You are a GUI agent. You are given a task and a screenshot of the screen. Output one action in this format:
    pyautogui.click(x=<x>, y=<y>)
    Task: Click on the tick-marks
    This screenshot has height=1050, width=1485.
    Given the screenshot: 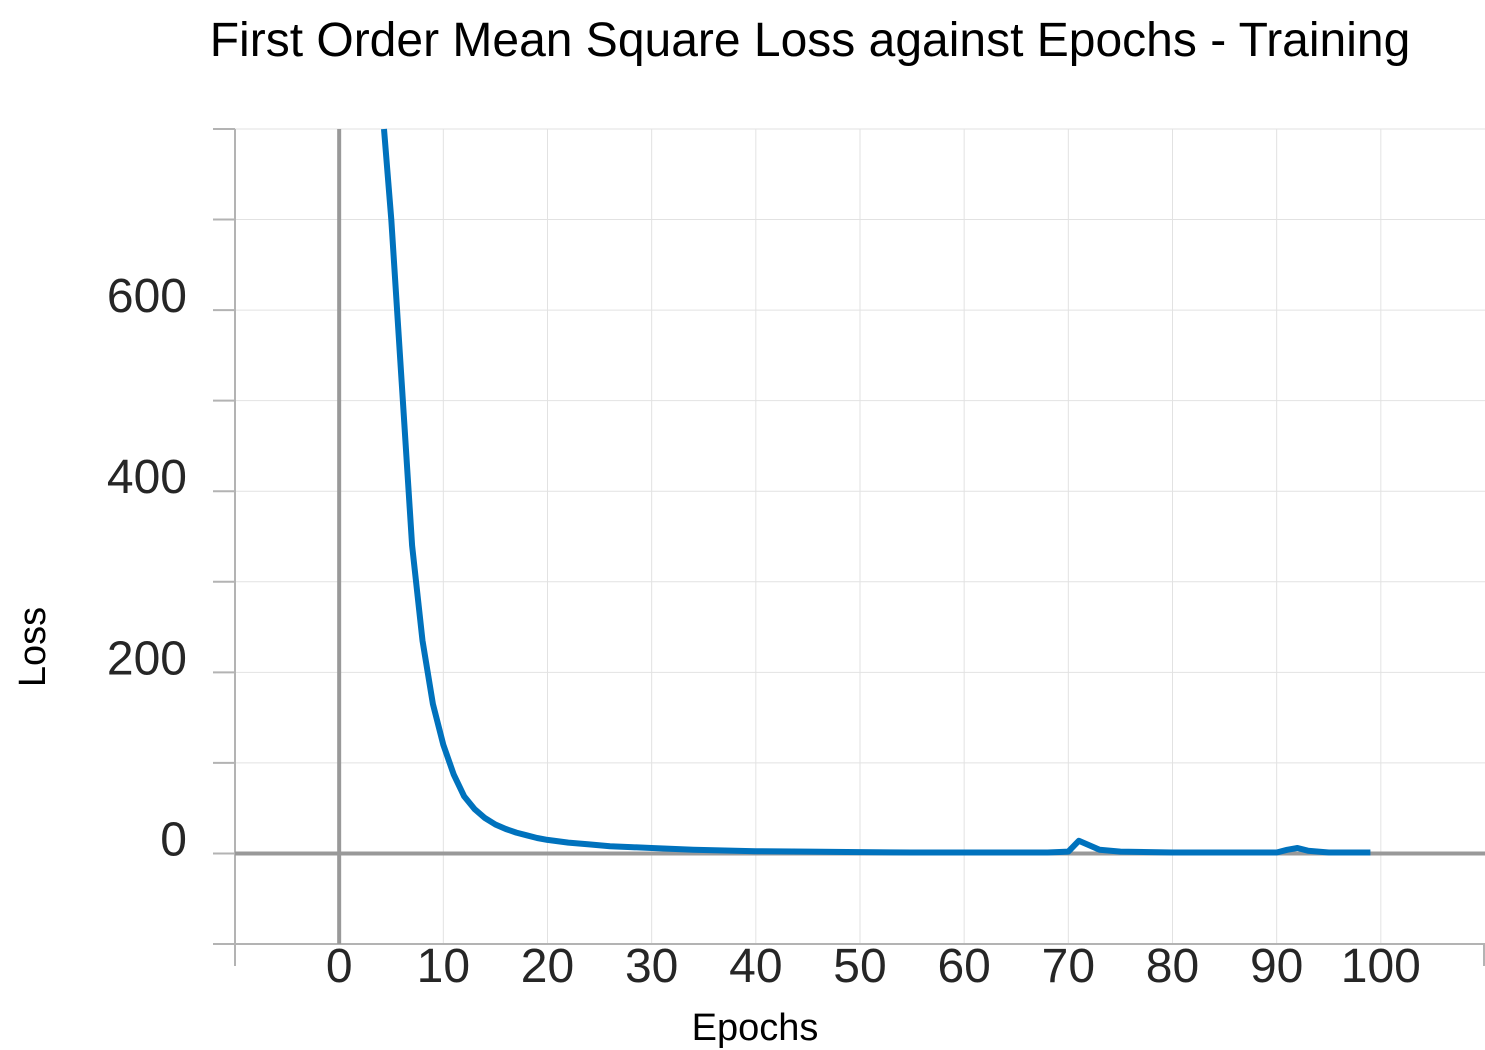 What is the action you would take?
    pyautogui.click(x=224, y=547)
    